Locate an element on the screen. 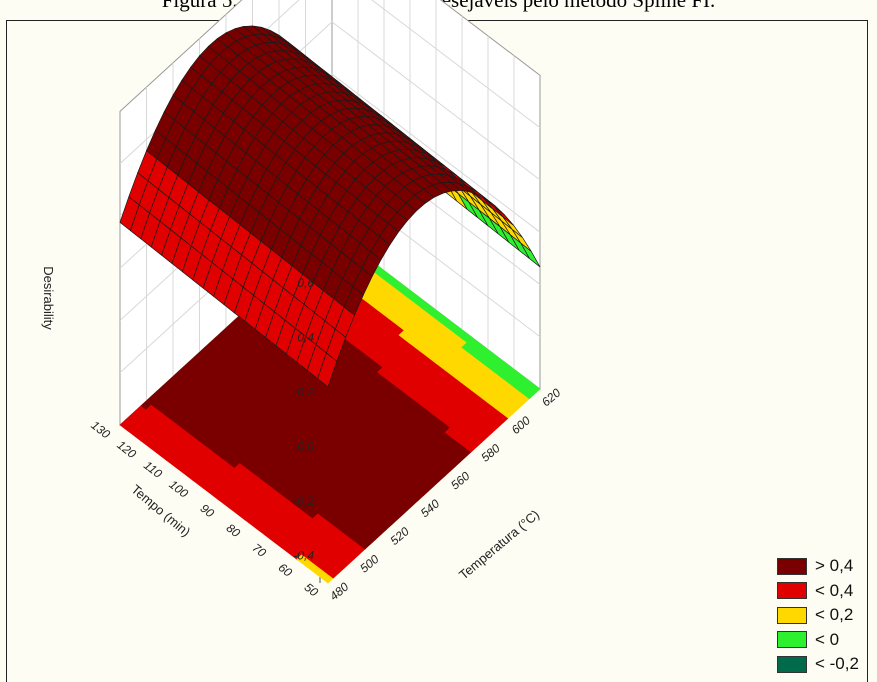 The height and width of the screenshot is (682, 877). legend-item: < 0 is located at coordinates (824, 640).